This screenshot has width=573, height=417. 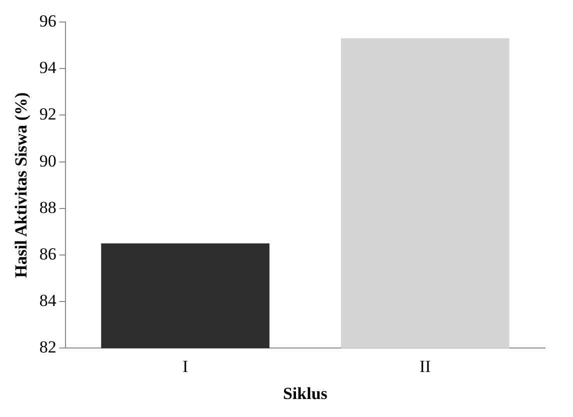 I want to click on y-tick-label: 92, so click(x=47, y=114).